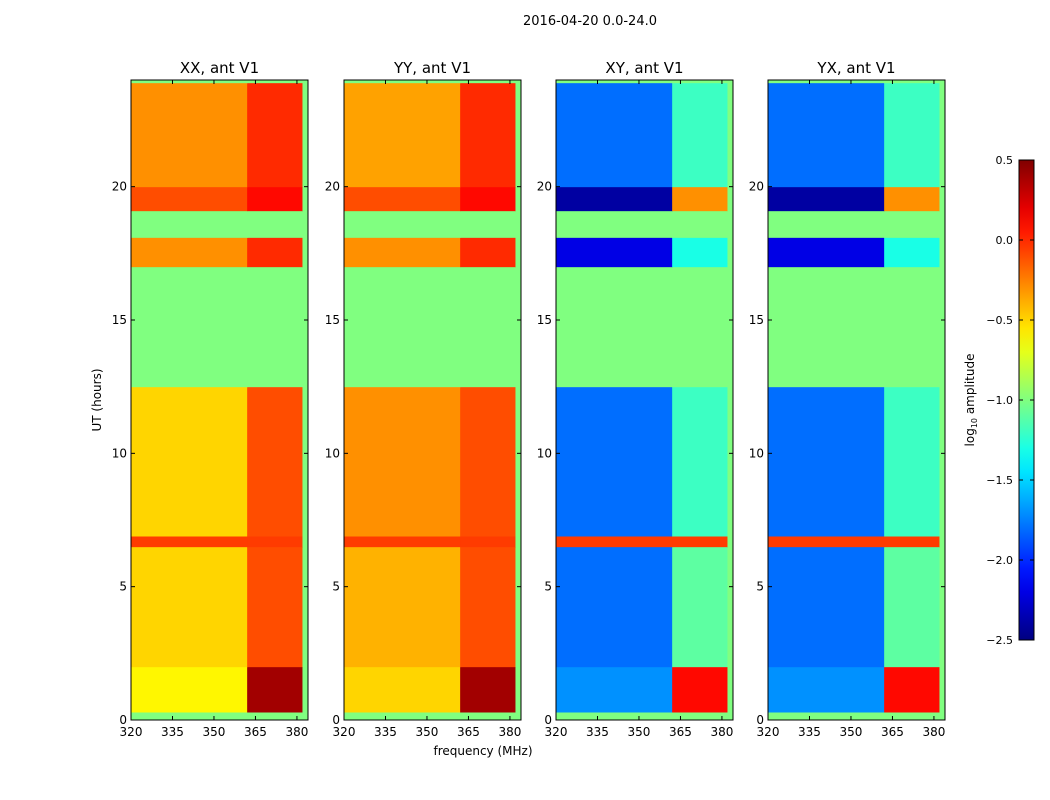  Describe the element at coordinates (639, 732) in the screenshot. I see `x-tick-label: 350` at that location.